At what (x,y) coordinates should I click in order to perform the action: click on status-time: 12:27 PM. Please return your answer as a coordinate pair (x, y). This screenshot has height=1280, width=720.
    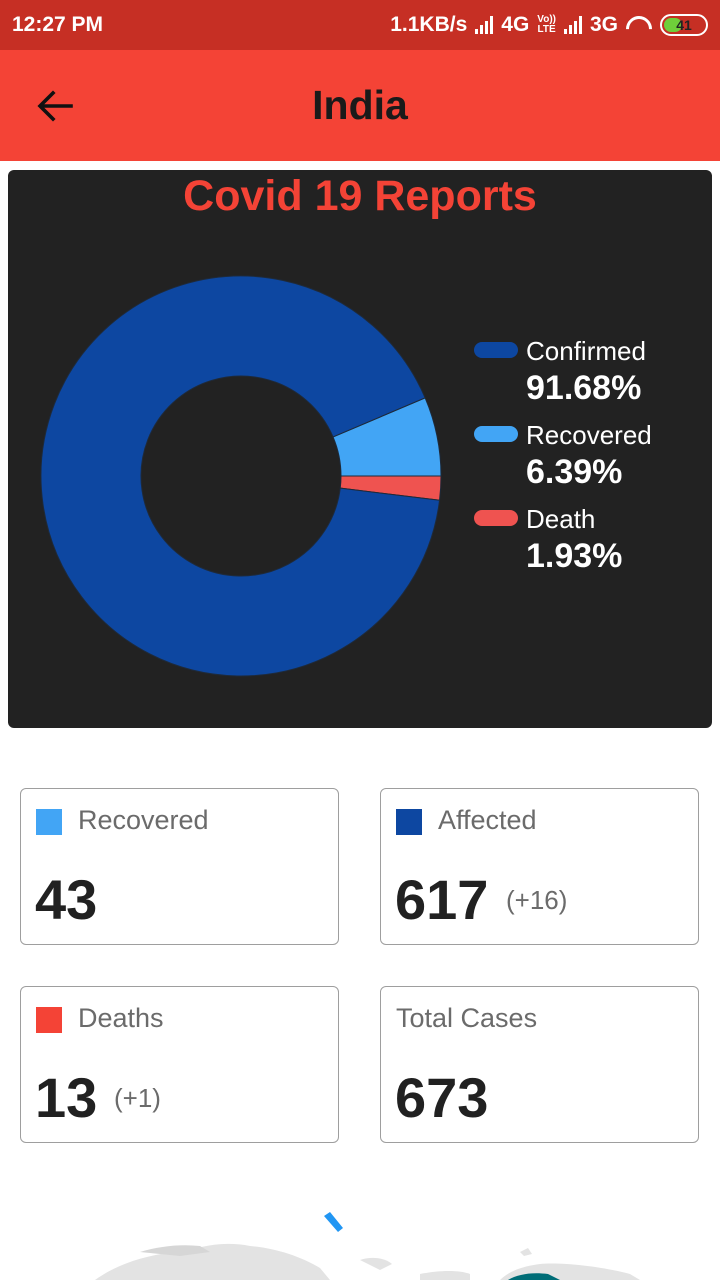
    Looking at the image, I should click on (58, 24).